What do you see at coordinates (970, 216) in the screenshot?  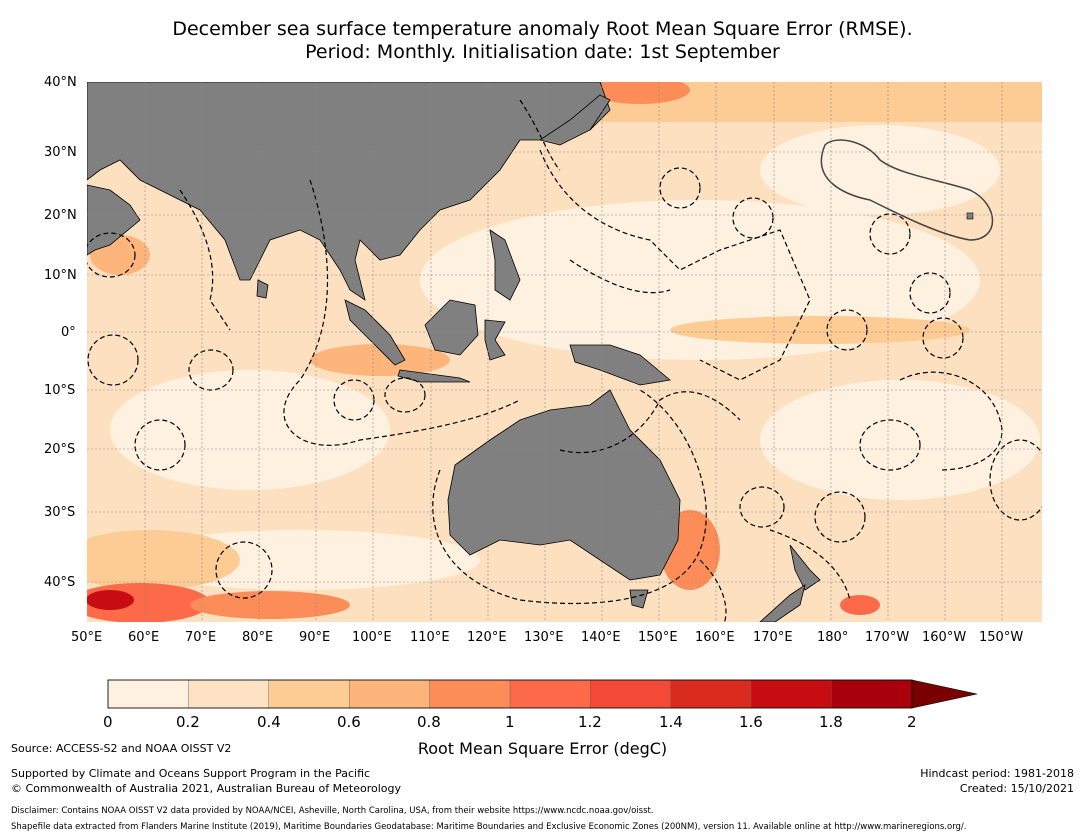 I see `hawaii-islands` at bounding box center [970, 216].